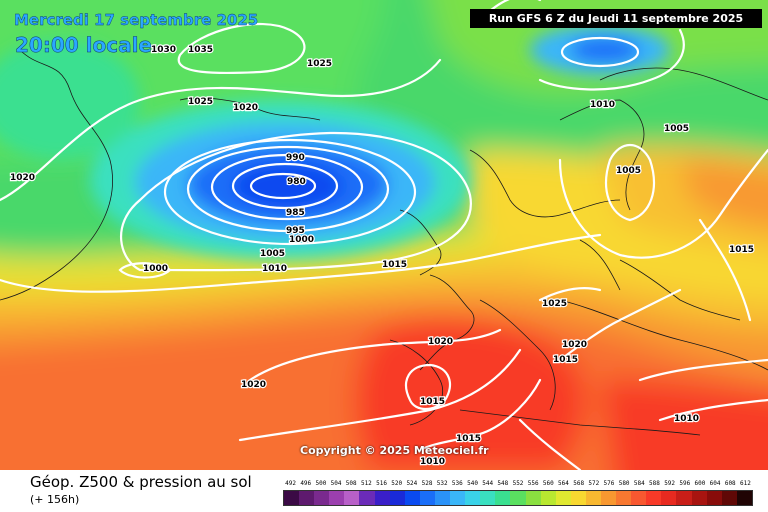  I want to click on isobar-label: 995, so click(295, 231).